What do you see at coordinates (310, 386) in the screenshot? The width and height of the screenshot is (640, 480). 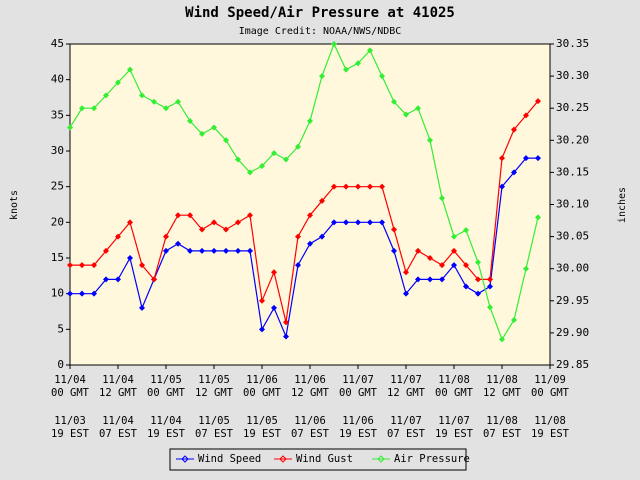 I see `x-tick-label: 11/06 12 GMT` at bounding box center [310, 386].